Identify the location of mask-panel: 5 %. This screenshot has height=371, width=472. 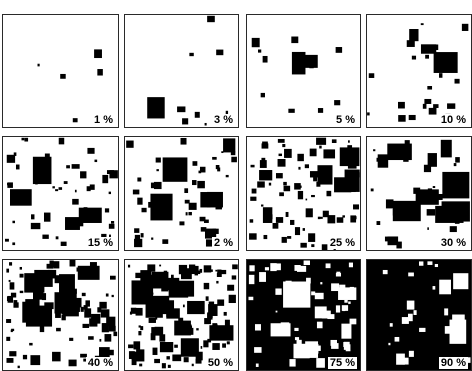
(303, 71).